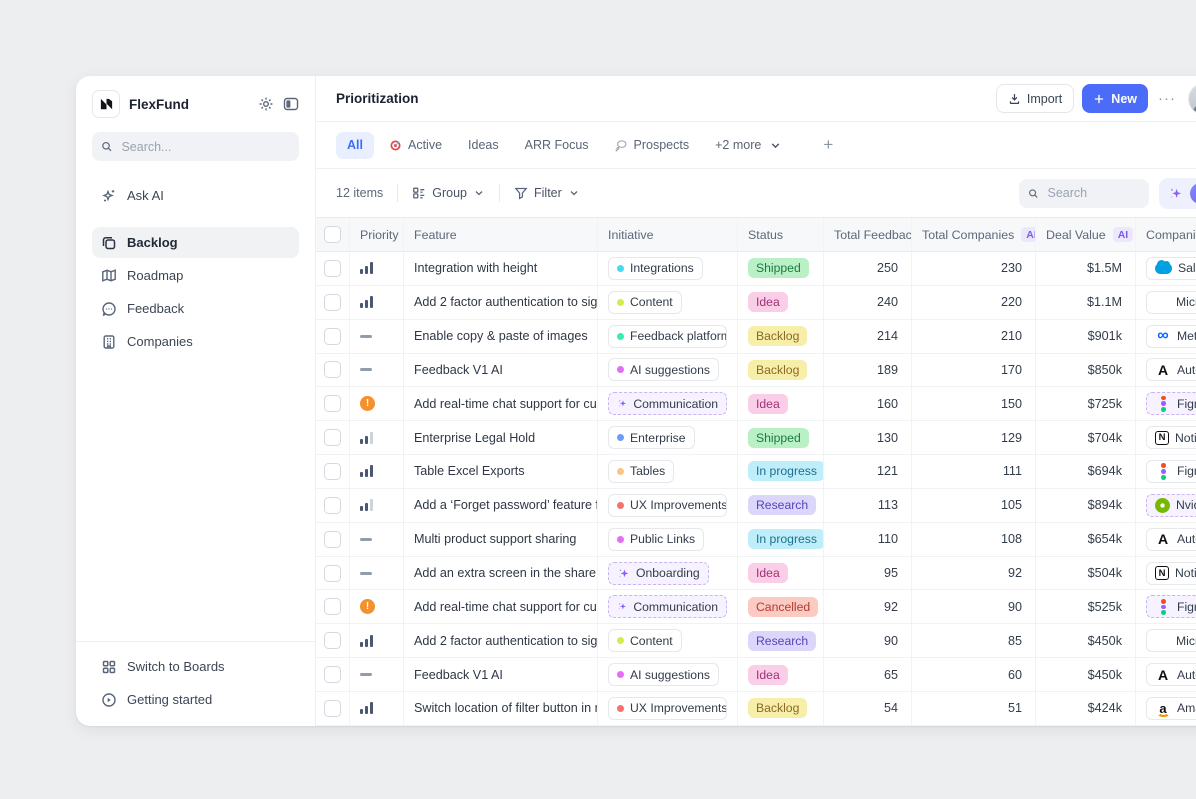  What do you see at coordinates (557, 145) in the screenshot?
I see `tab-arr-focus: ARR Focus` at bounding box center [557, 145].